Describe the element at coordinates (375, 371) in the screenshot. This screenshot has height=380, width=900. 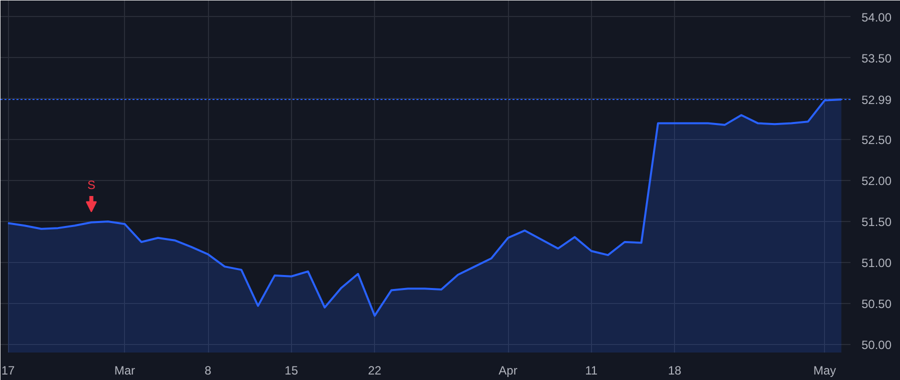
I see `x-tick-label: 22` at that location.